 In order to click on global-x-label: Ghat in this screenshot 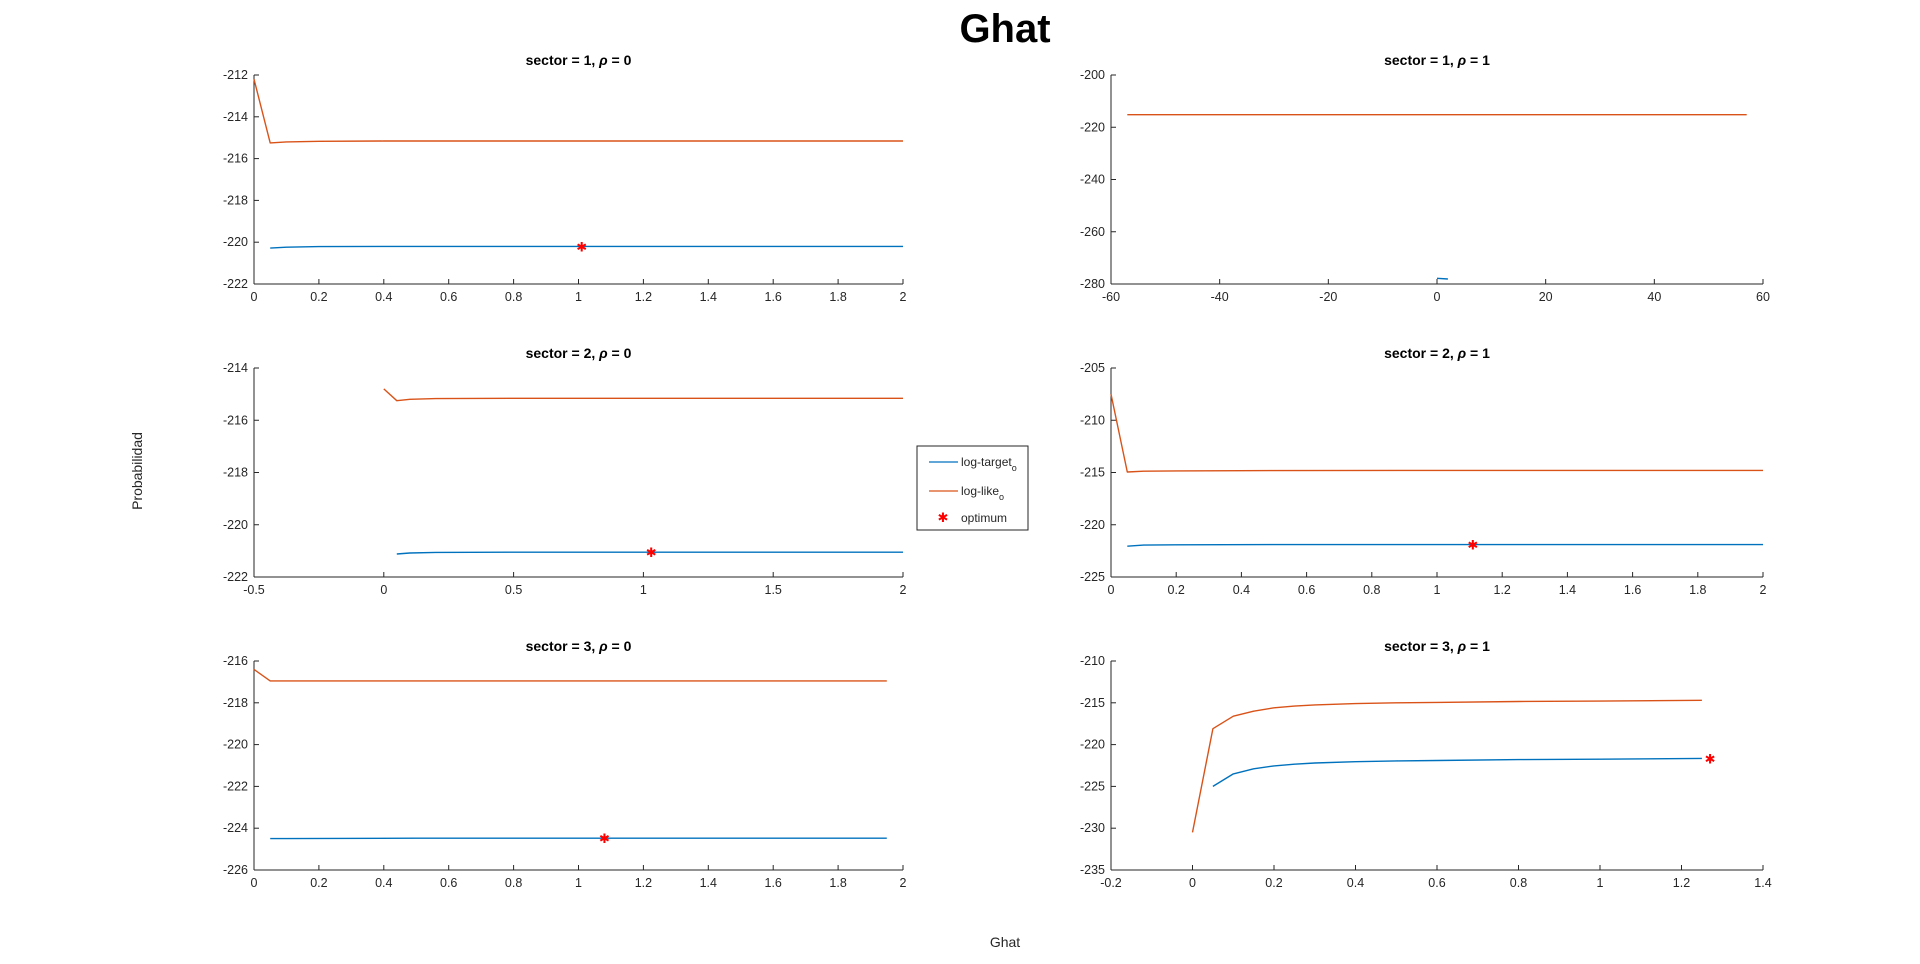, I will do `click(1005, 942)`.